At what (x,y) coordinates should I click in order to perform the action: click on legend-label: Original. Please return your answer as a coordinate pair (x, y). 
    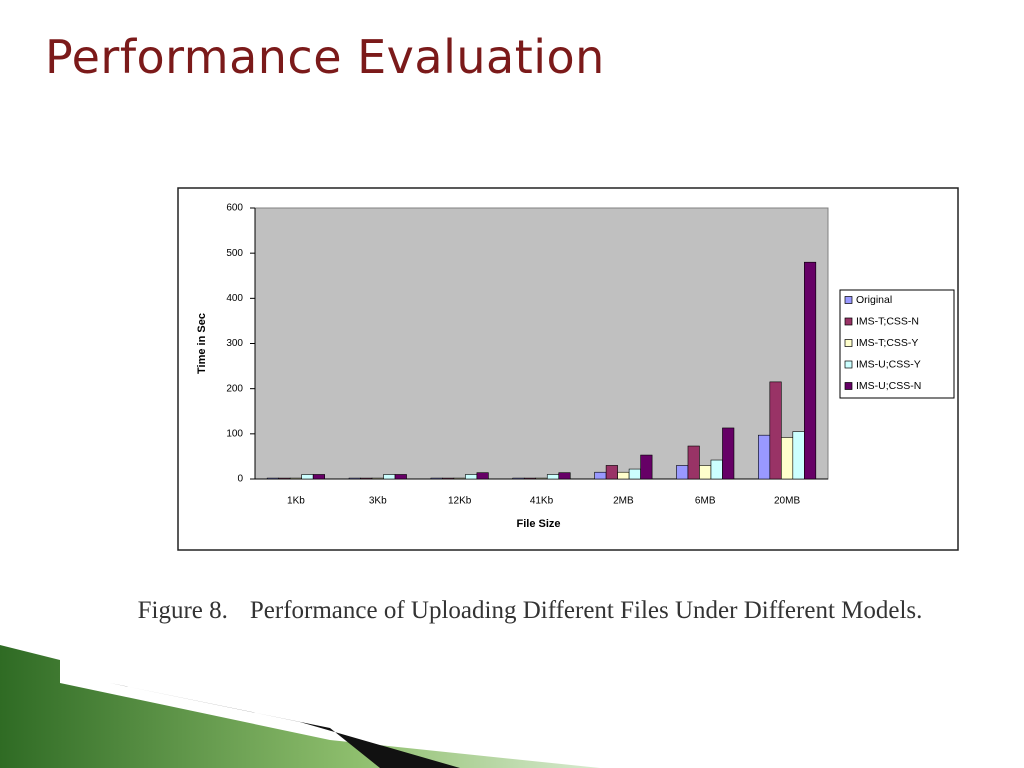
    Looking at the image, I should click on (874, 300).